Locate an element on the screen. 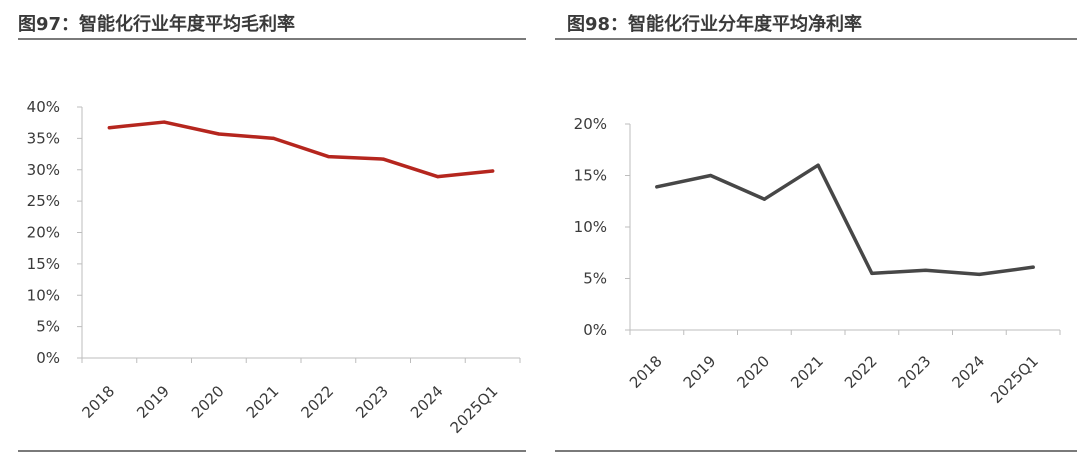  y-tick-label: 30% is located at coordinates (43, 170).